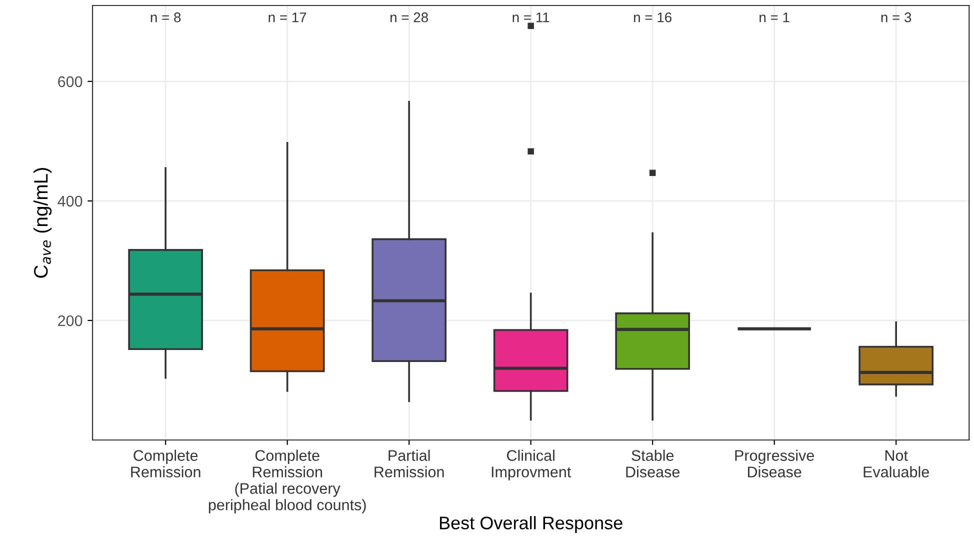  Describe the element at coordinates (775, 17) in the screenshot. I see `annotation: n = 1` at that location.